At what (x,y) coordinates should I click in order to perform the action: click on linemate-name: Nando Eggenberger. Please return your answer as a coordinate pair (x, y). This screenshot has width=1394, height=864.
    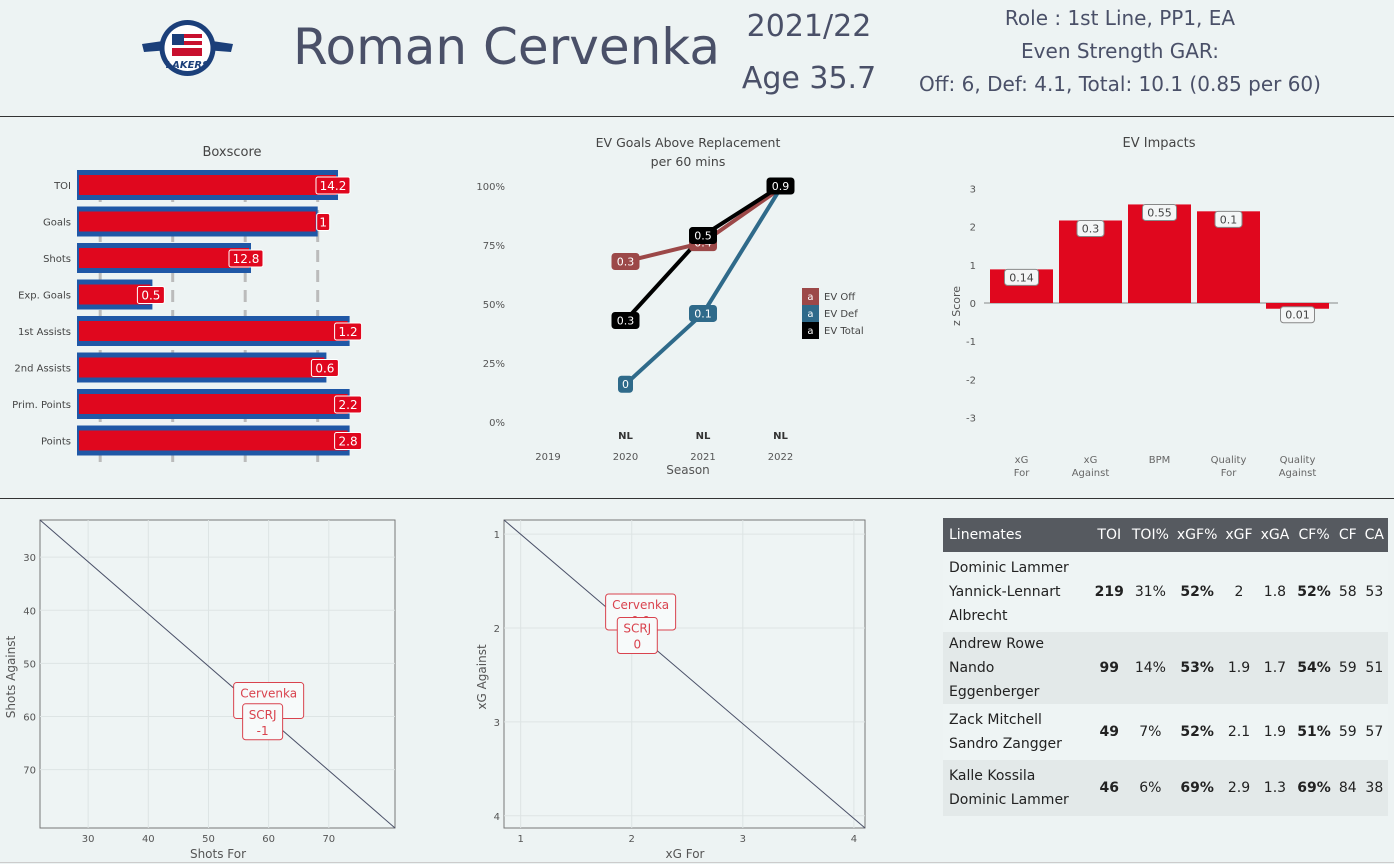
    Looking at the image, I should click on (994, 680).